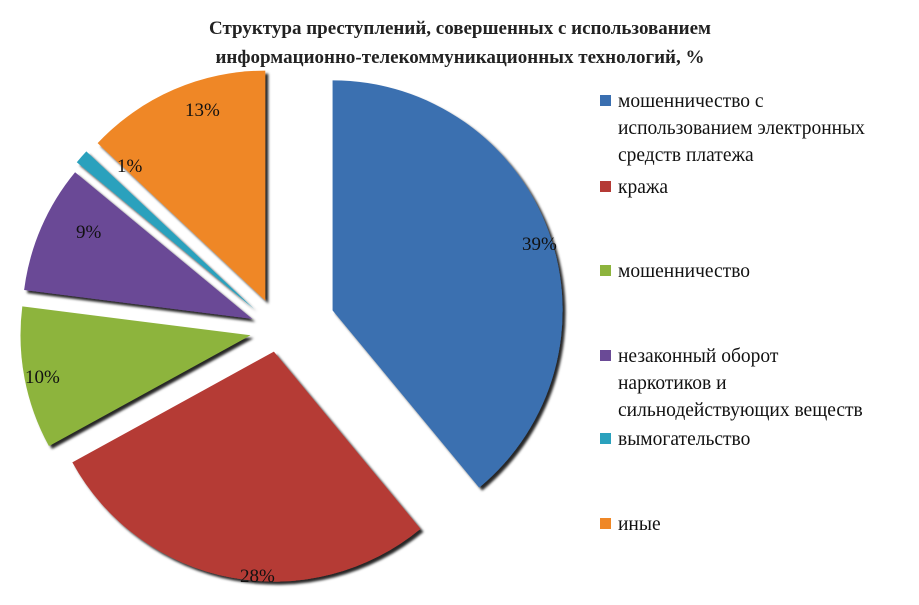 The height and width of the screenshot is (605, 919). What do you see at coordinates (691, 101) in the screenshot?
I see `legend-label-line: мошенничество с` at bounding box center [691, 101].